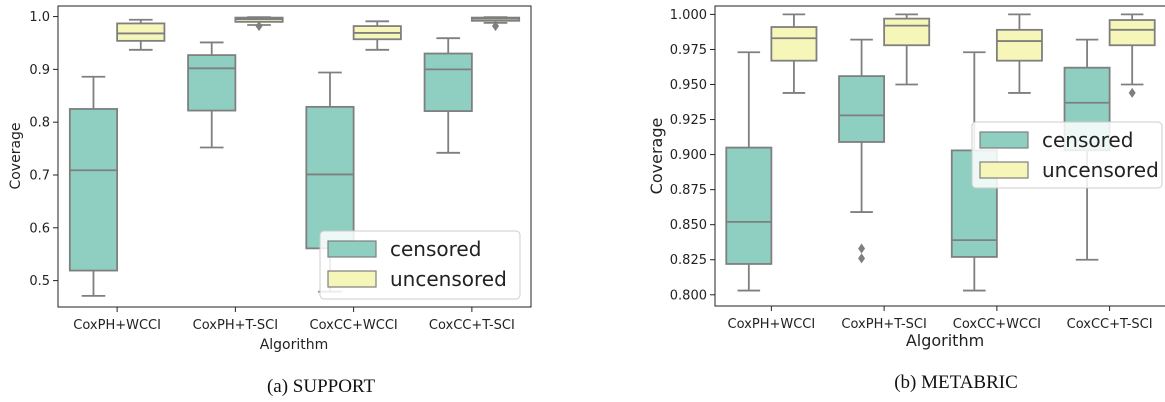 The height and width of the screenshot is (402, 1165). Describe the element at coordinates (688, 295) in the screenshot. I see `y-tick-label: 0.800` at that location.